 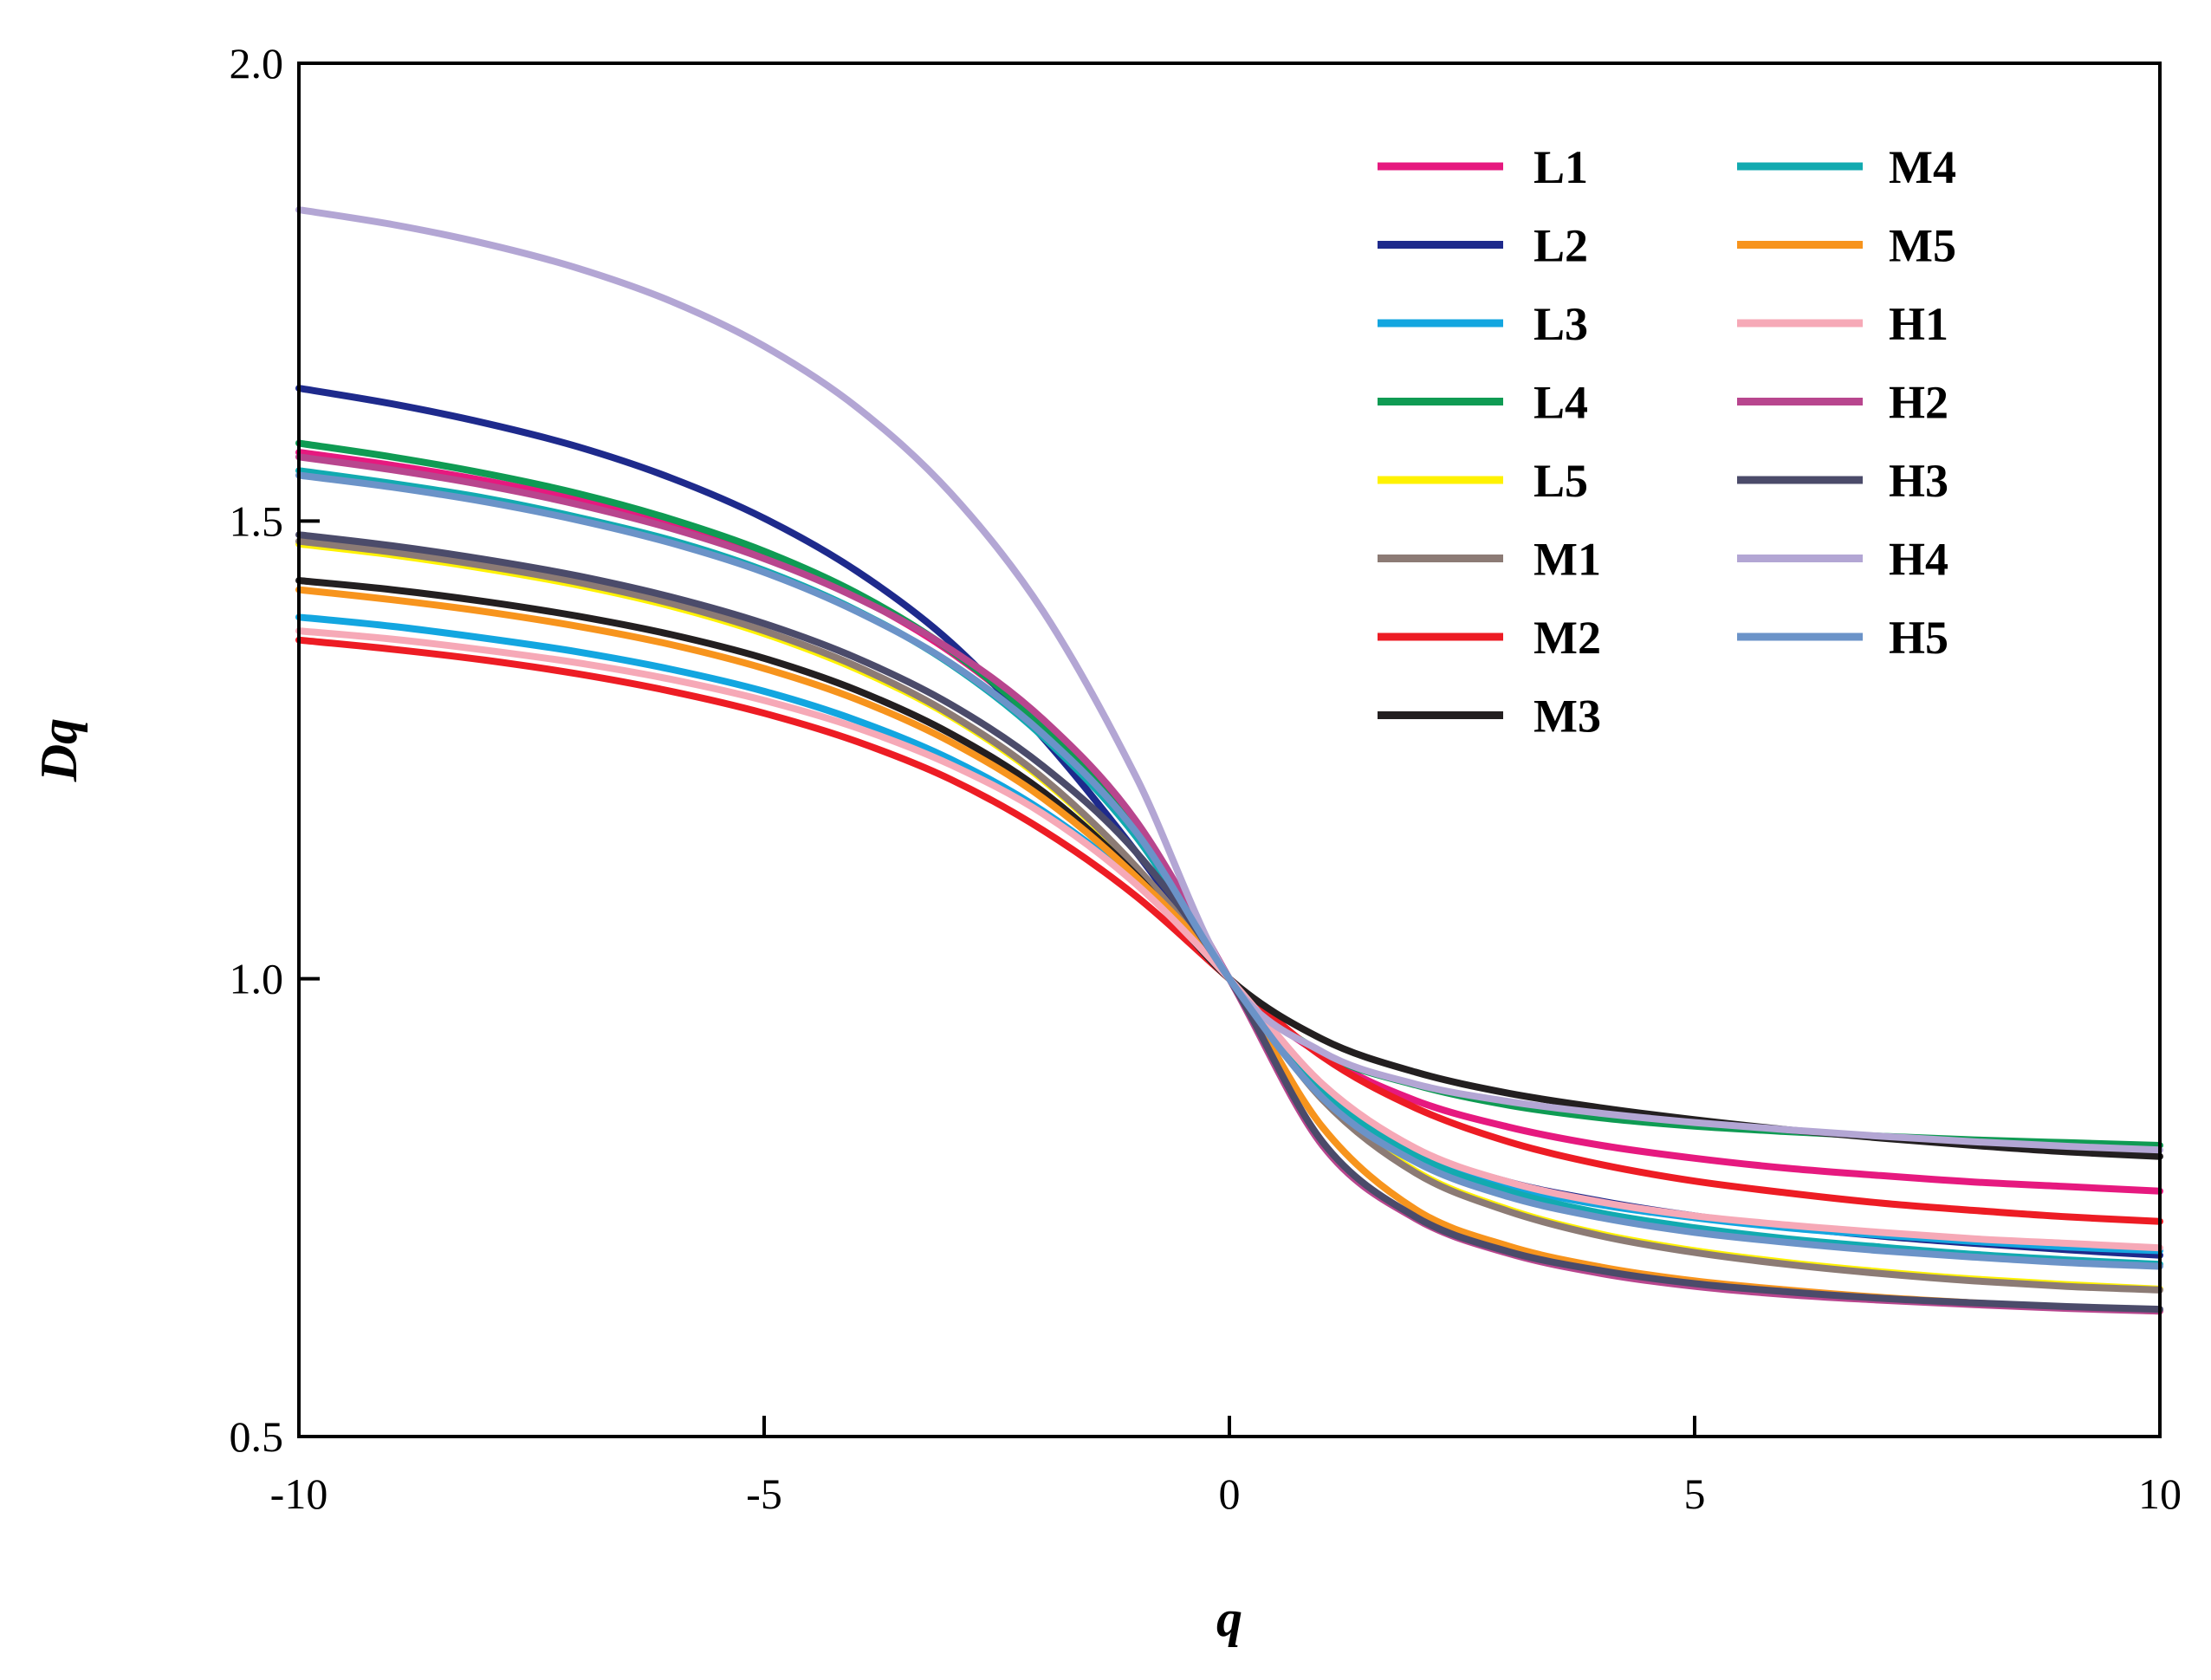 What do you see at coordinates (1229, 1618) in the screenshot?
I see `x-axis-title: q` at bounding box center [1229, 1618].